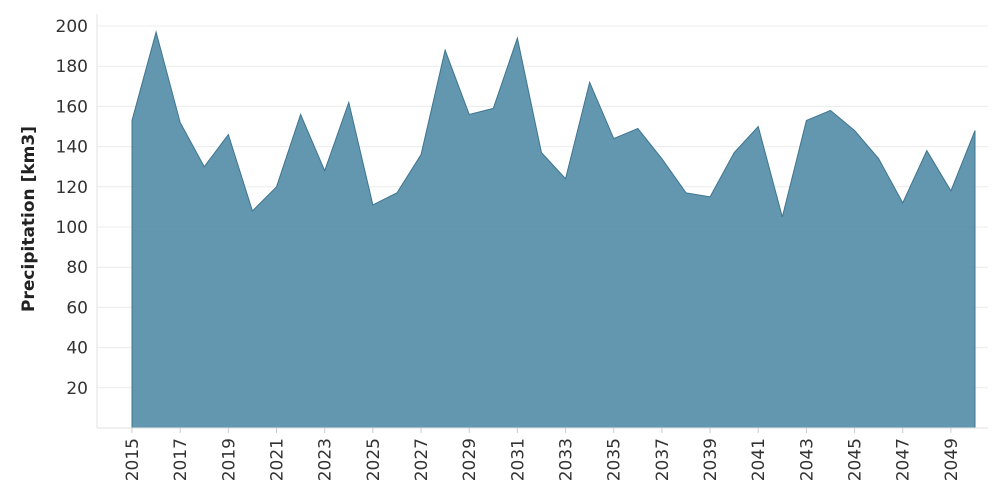 The width and height of the screenshot is (1000, 500). What do you see at coordinates (29, 219) in the screenshot?
I see `y-axis-label: Precipitation [km3]` at bounding box center [29, 219].